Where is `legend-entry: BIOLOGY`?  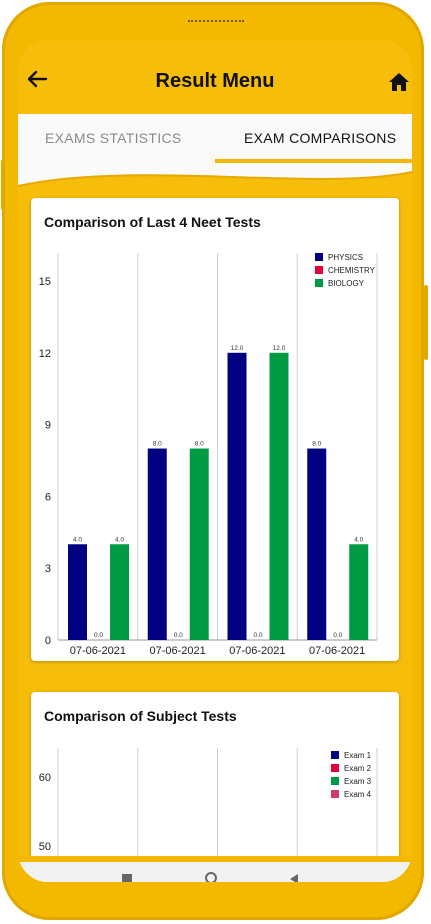
legend-entry: BIOLOGY is located at coordinates (346, 283).